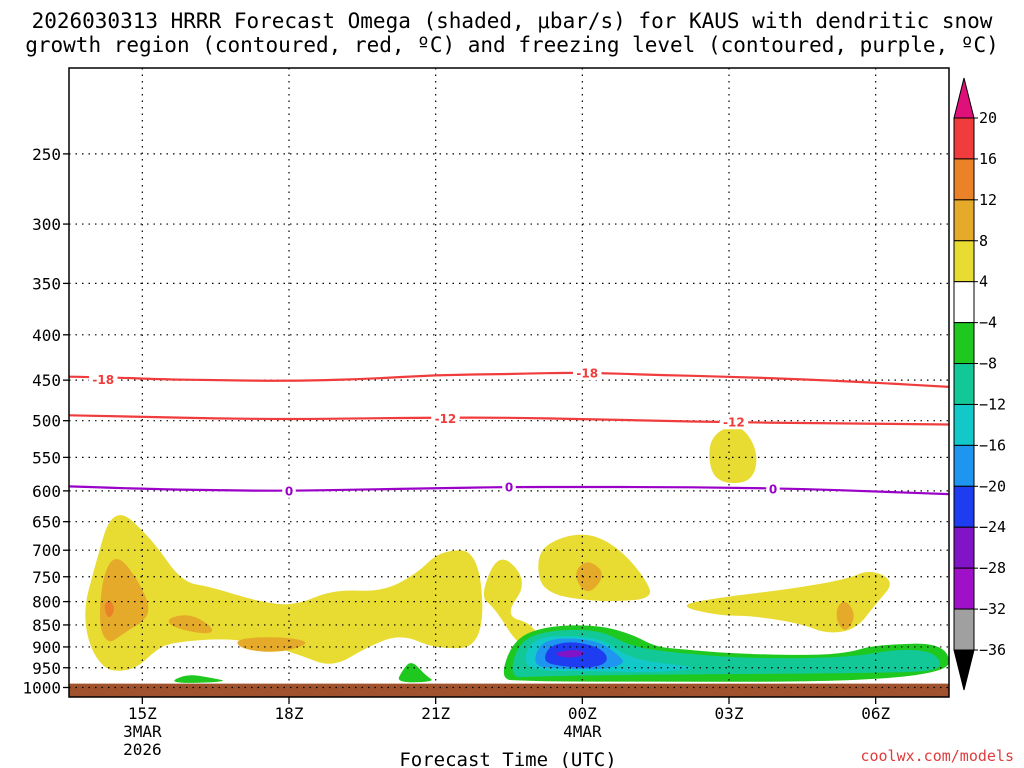 The width and height of the screenshot is (1024, 768). I want to click on omega-region-yellow-blob-near-03z-550hpa, so click(733, 455).